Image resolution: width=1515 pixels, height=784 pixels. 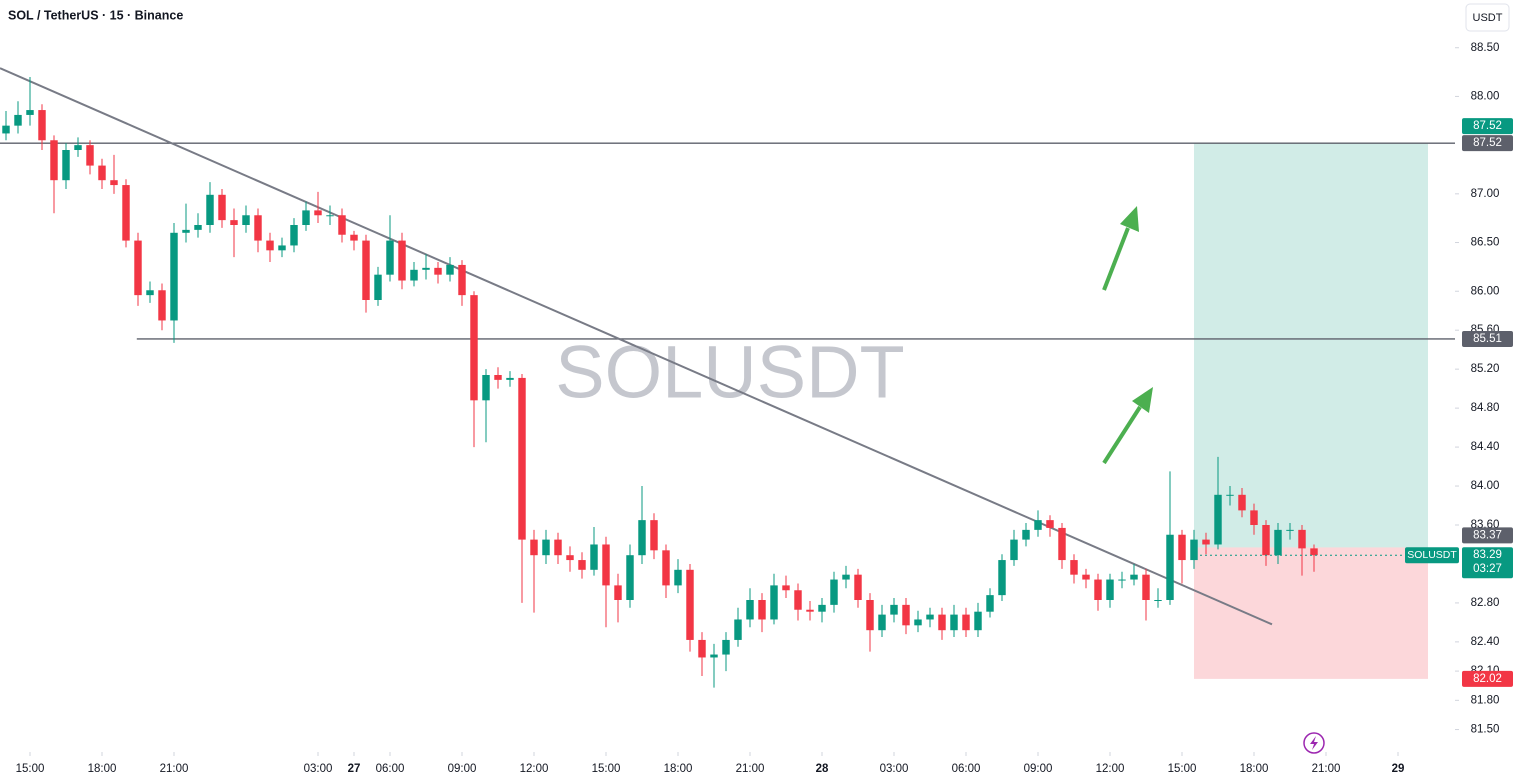 What do you see at coordinates (462, 769) in the screenshot?
I see `x-tick-label: 09:00` at bounding box center [462, 769].